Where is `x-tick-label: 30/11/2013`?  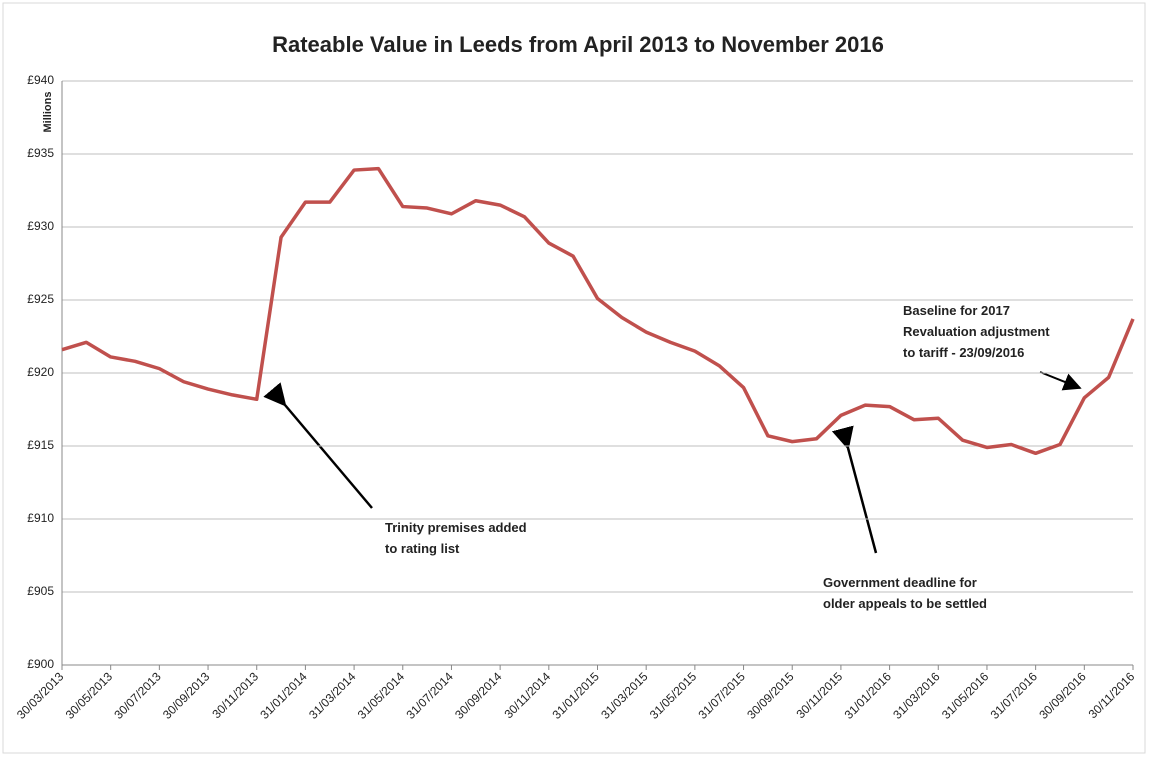
x-tick-label: 30/11/2013 is located at coordinates (235, 695).